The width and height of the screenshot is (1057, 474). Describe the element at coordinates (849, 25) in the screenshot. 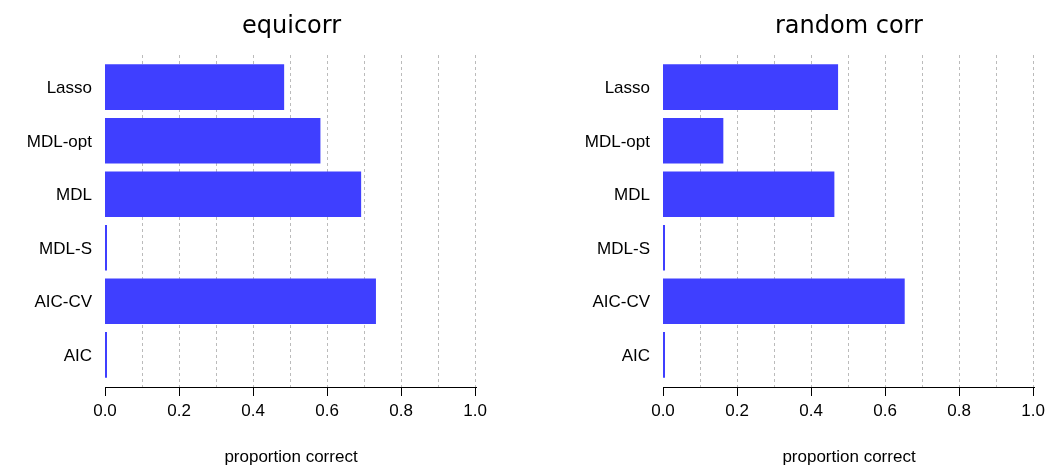

I see `chart-title: random corr` at that location.